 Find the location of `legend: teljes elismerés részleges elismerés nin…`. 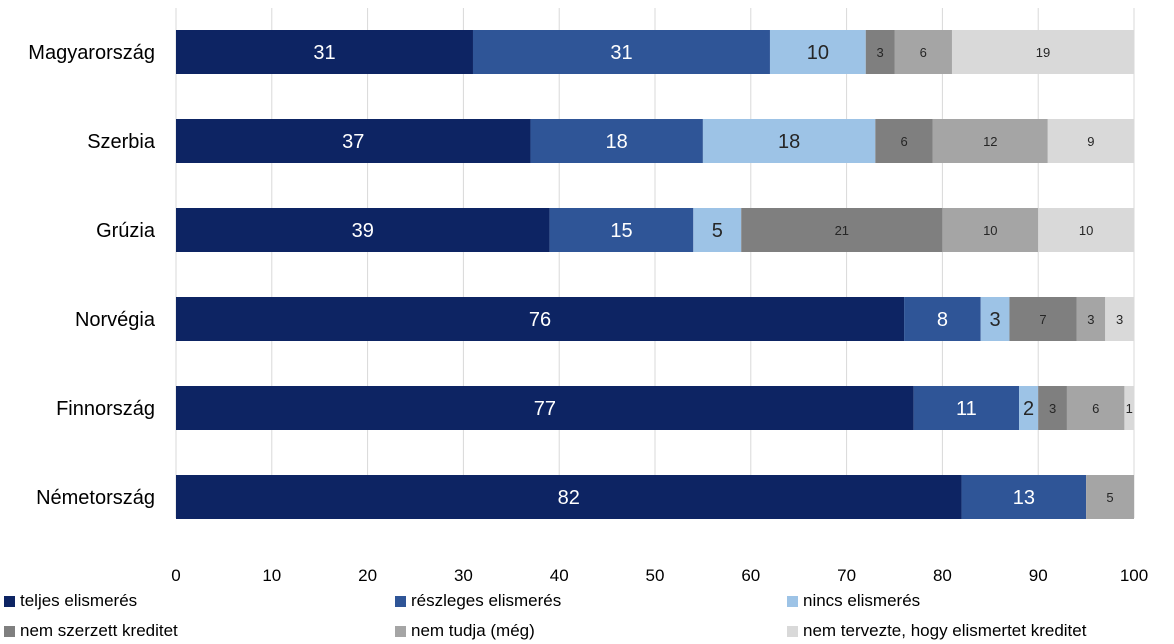

legend: teljes elismerés részleges elismerés nin… is located at coordinates (587, 616).